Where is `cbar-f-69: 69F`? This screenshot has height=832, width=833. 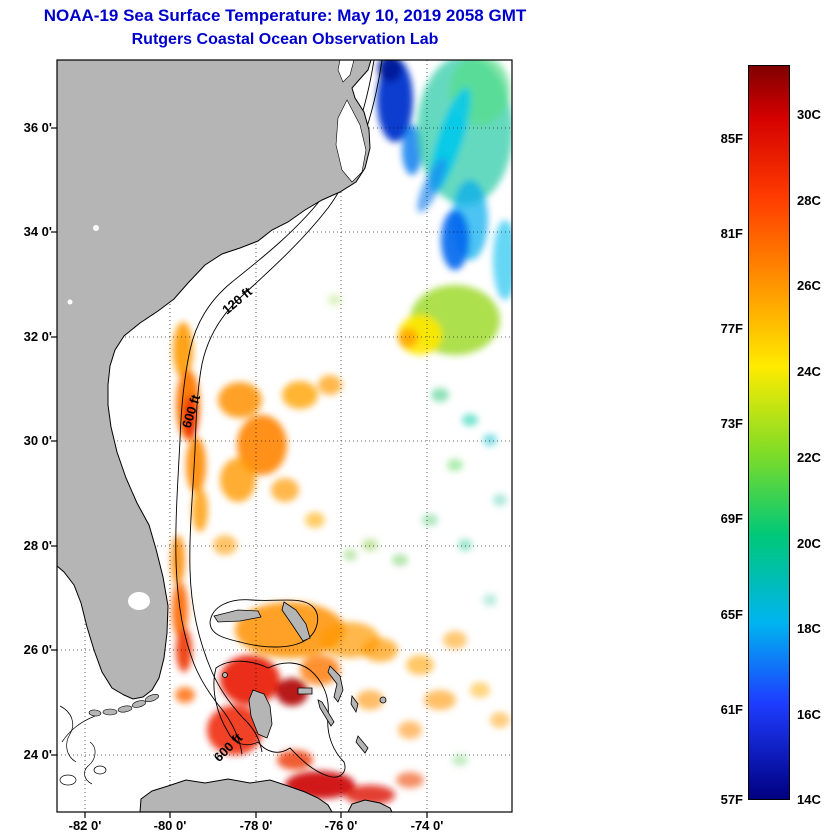
cbar-f-69: 69F is located at coordinates (731, 518).